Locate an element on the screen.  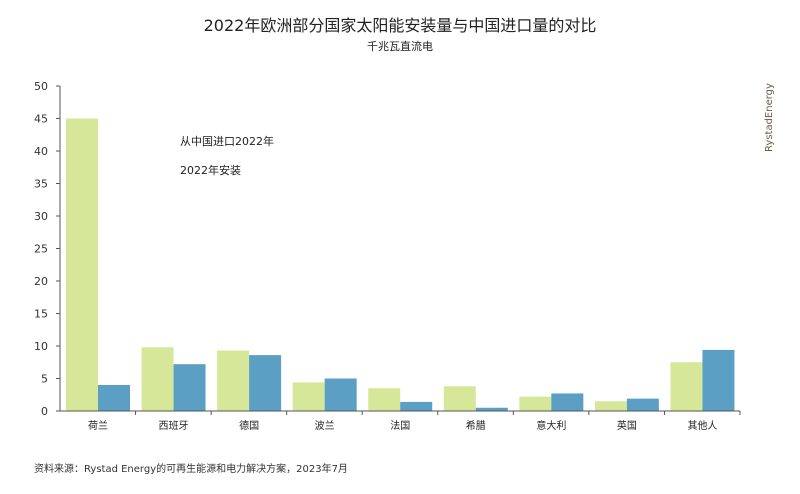
x-category-label: 英国 is located at coordinates (627, 425).